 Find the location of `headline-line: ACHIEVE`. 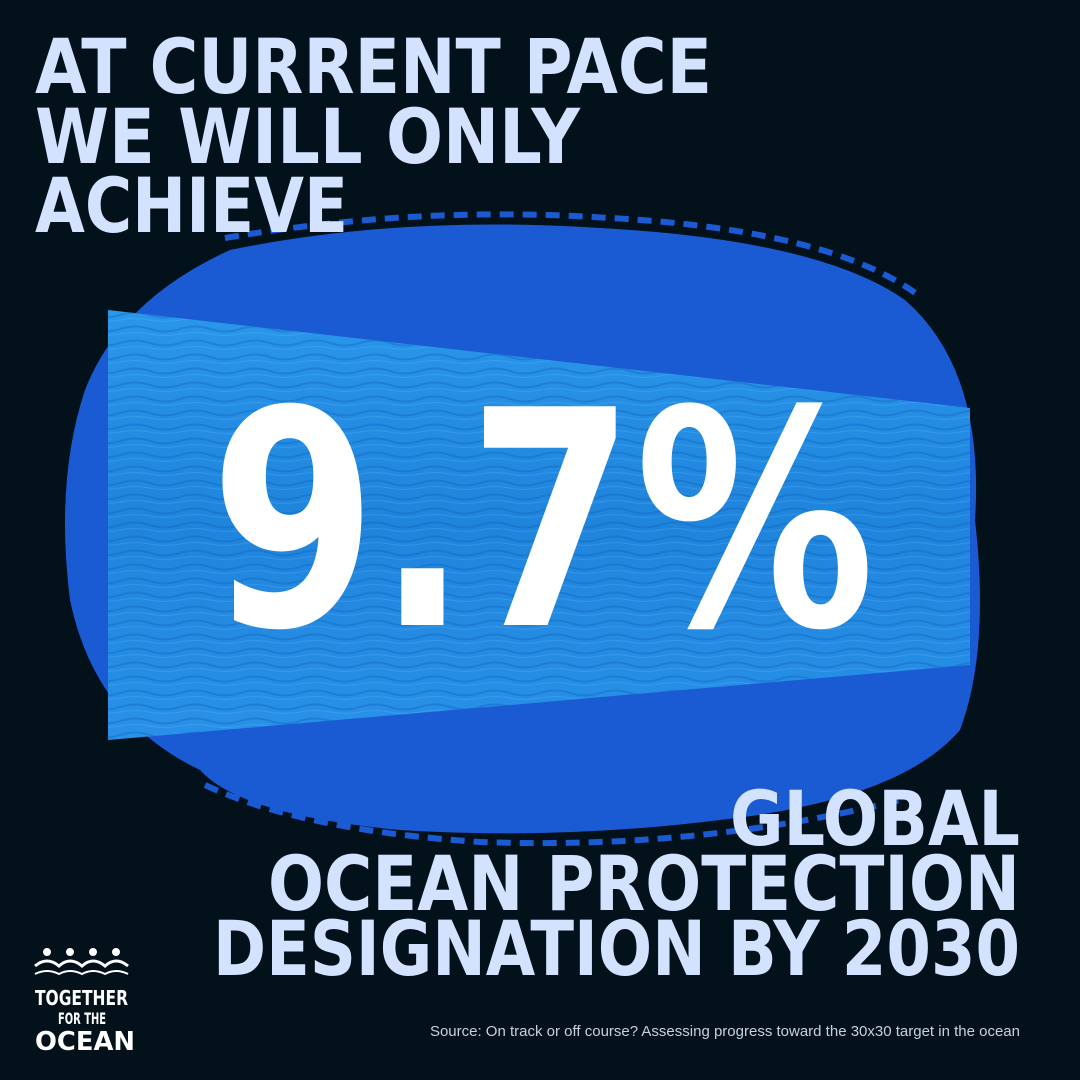

headline-line: ACHIEVE is located at coordinates (191, 205).